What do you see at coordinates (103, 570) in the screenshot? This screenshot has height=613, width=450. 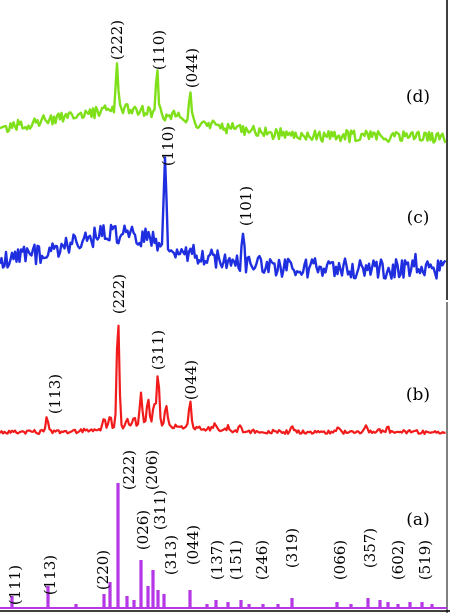 I see `peak-label: (220)` at bounding box center [103, 570].